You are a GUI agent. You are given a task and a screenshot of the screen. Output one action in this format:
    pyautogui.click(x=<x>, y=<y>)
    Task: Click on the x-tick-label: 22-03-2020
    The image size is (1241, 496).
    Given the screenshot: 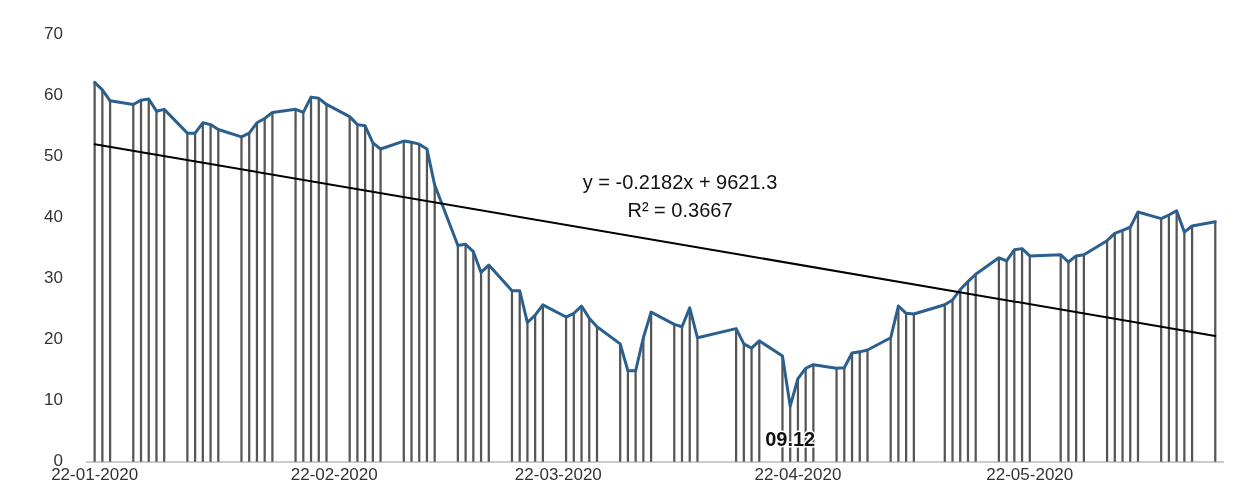 What is the action you would take?
    pyautogui.click(x=558, y=474)
    